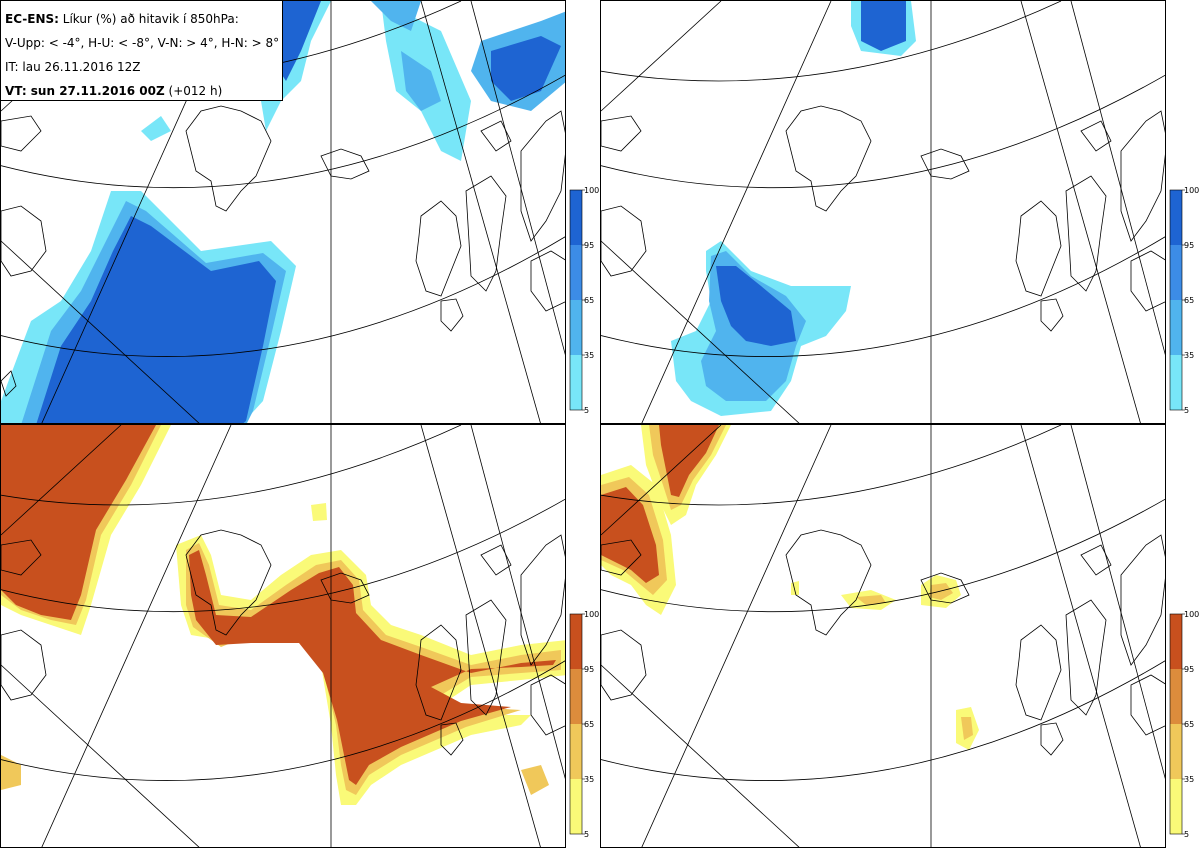  What do you see at coordinates (1183, 301) in the screenshot?
I see `colorbar-cold-strong: 100 95 65 35 5` at bounding box center [1183, 301].